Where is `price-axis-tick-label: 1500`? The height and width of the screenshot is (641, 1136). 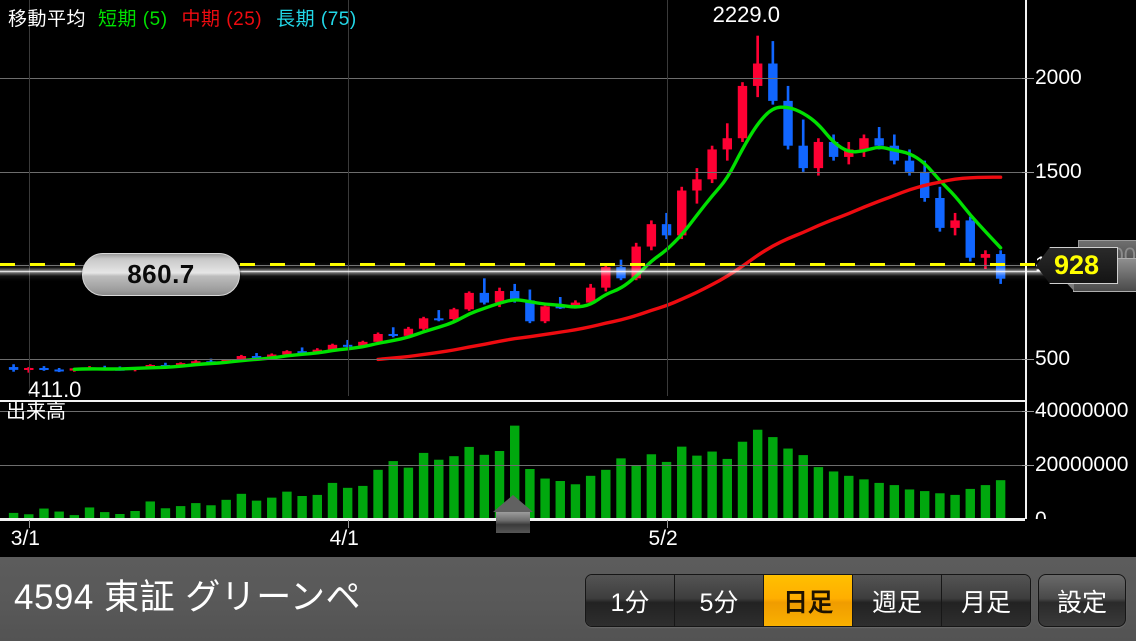 price-axis-tick-label: 1500 is located at coordinates (1052, 171).